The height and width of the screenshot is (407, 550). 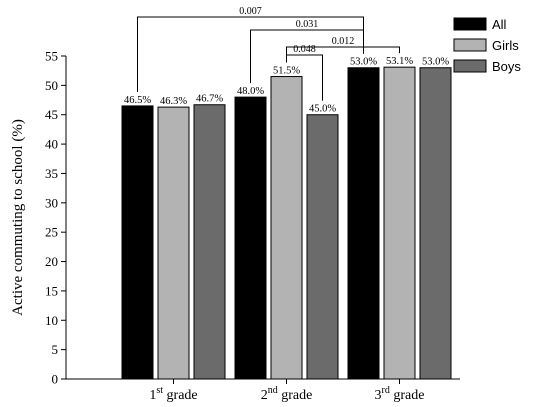 What do you see at coordinates (51, 232) in the screenshot?
I see `y-tick-label: 25` at bounding box center [51, 232].